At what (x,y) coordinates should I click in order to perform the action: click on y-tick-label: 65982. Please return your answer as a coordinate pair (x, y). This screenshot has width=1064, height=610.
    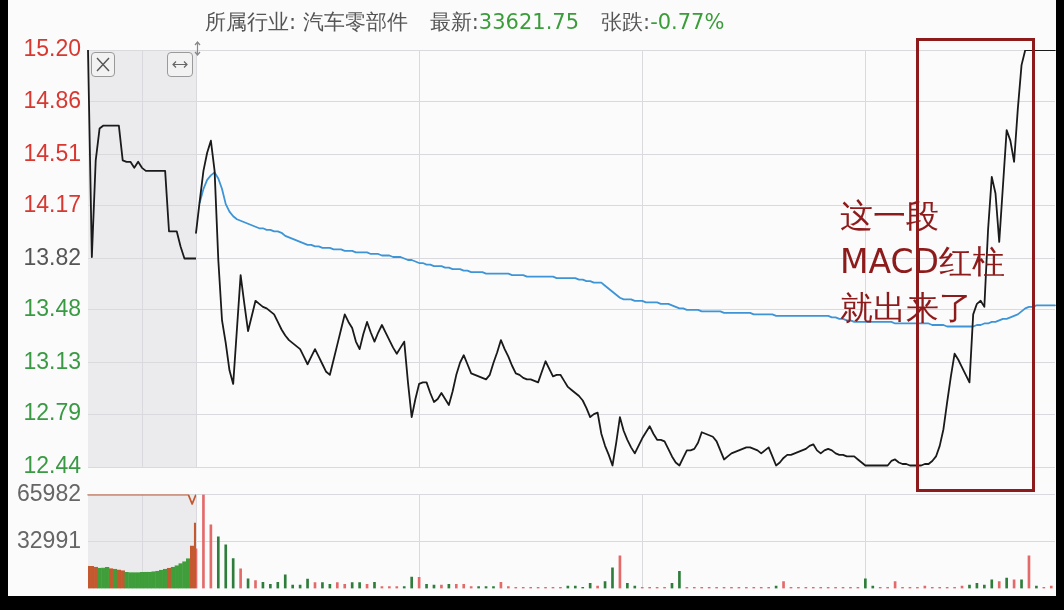
    Looking at the image, I should click on (49, 492).